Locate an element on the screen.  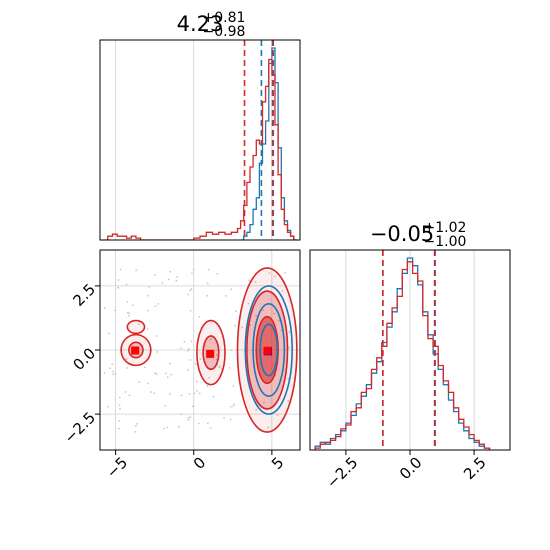
blue-contour-line is located at coordinates (268, 350).